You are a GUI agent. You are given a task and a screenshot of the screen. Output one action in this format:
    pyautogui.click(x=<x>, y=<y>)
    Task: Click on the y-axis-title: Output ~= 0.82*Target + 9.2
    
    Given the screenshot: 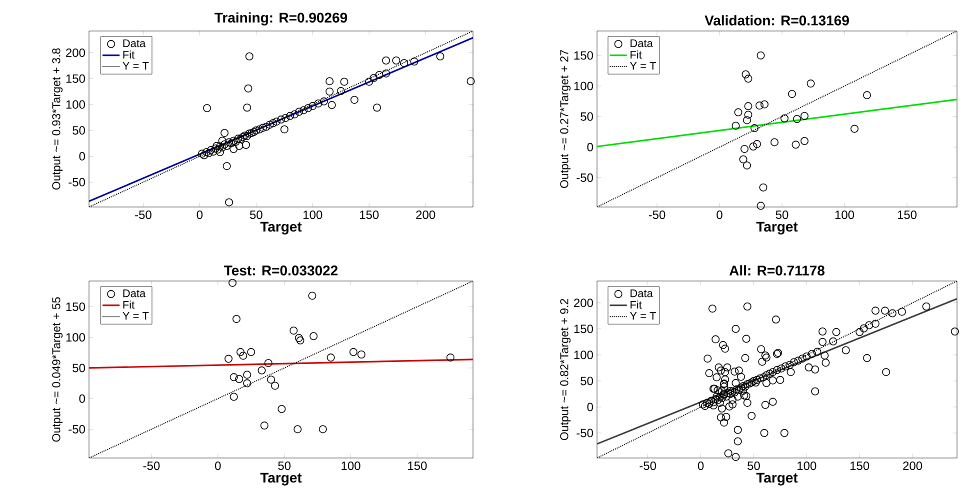 What is the action you would take?
    pyautogui.click(x=565, y=369)
    